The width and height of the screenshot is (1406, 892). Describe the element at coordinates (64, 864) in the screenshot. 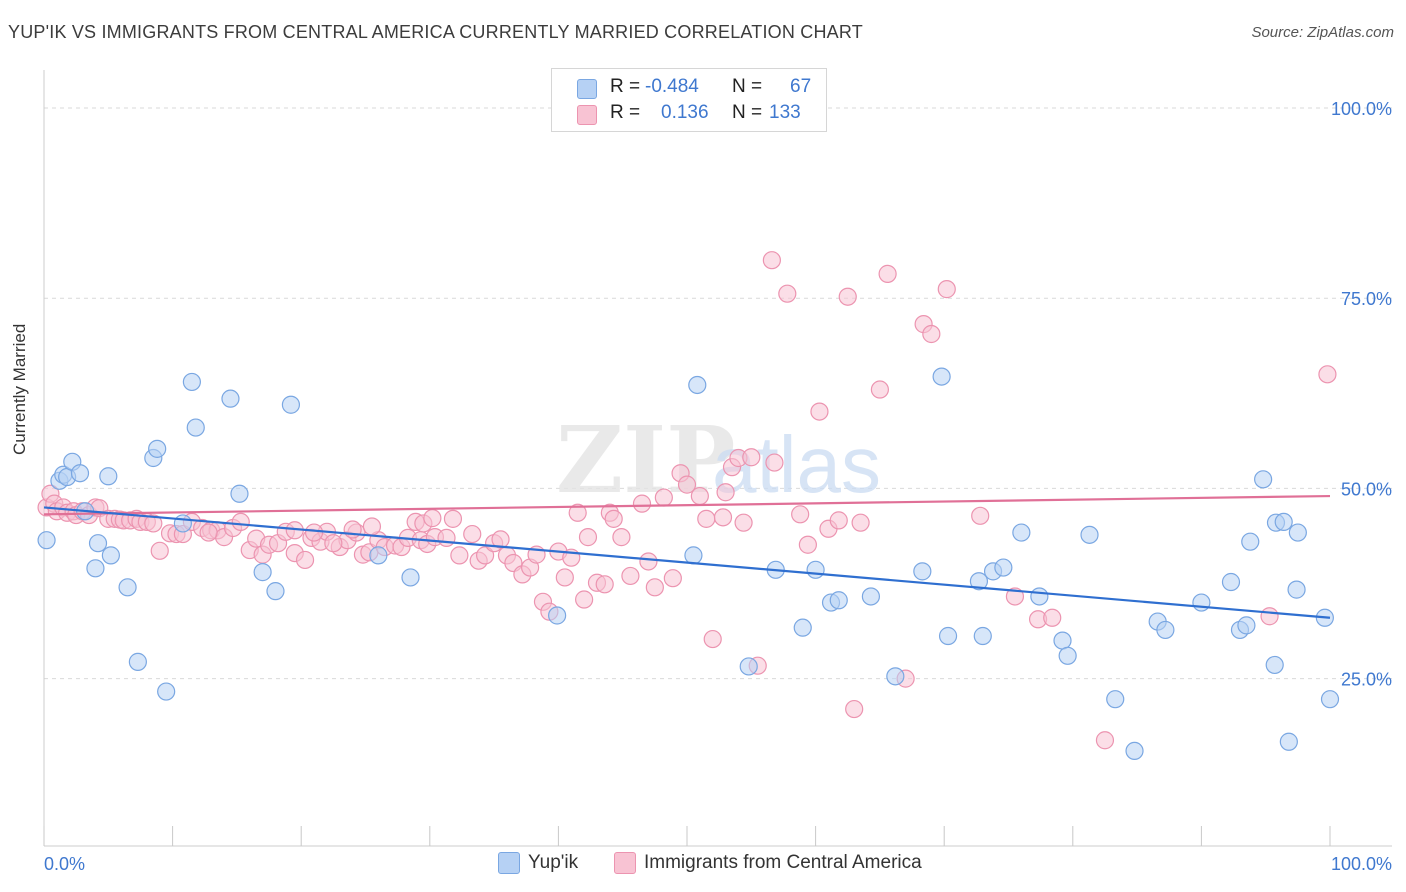

I see `x-tick-label: 0.0%` at that location.